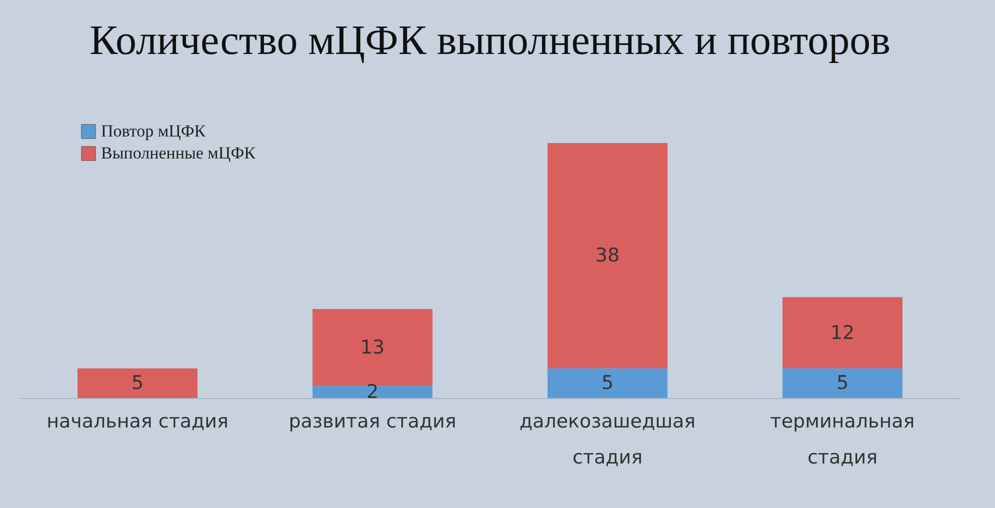 The image size is (995, 508). I want to click on legend-label: Повтор мЦФК, so click(153, 131).